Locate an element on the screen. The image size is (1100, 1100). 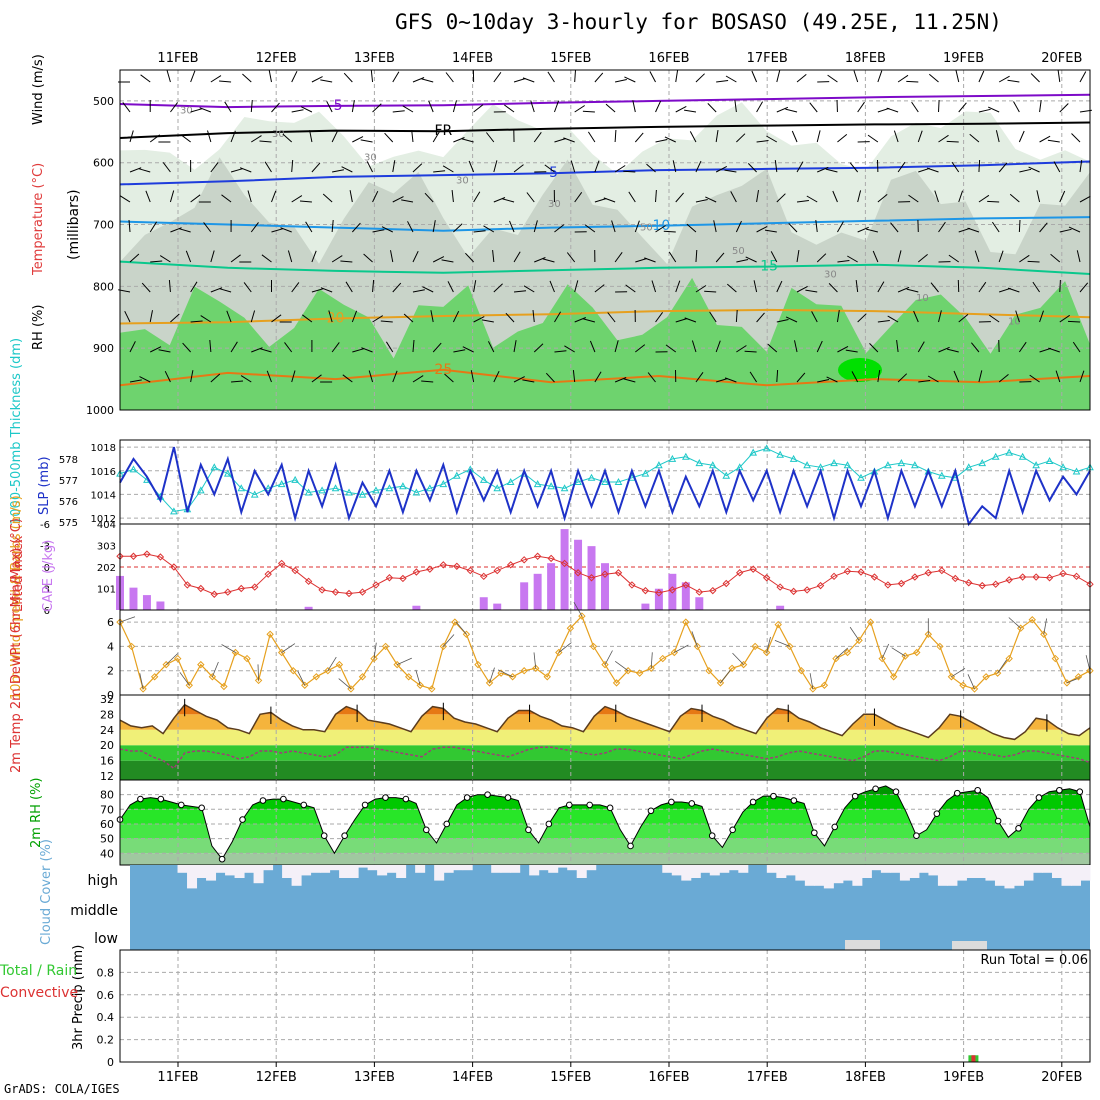
ylabel-wind10m: 10m Wind Speed & Barbs (m/s) is located at coordinates (16, 597).